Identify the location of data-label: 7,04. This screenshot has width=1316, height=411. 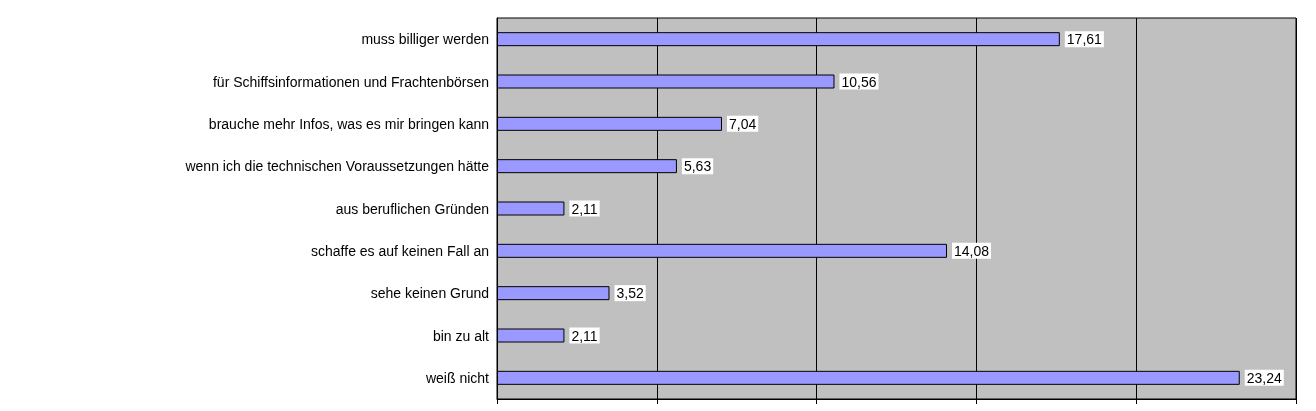
(743, 123).